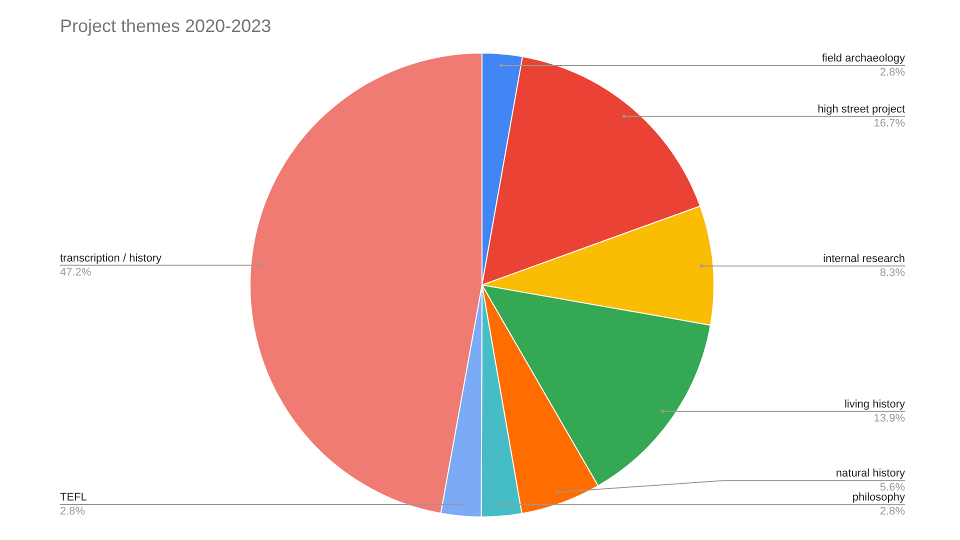  What do you see at coordinates (864, 259) in the screenshot?
I see `slice-label: internal research` at bounding box center [864, 259].